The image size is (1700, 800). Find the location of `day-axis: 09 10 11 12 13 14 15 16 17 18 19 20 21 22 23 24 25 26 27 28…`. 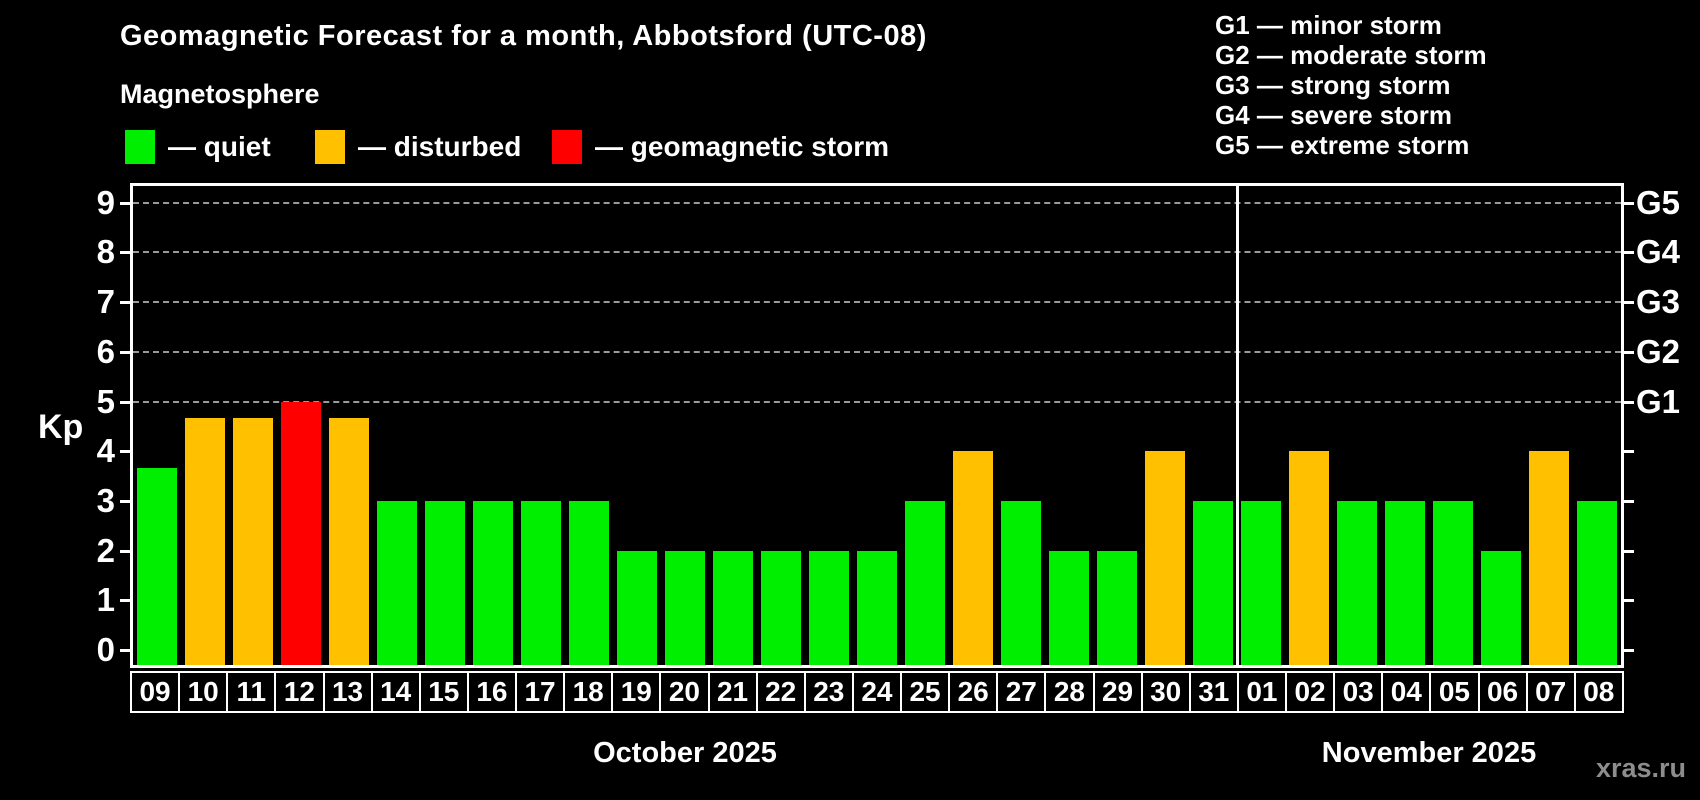

day-axis: 09 10 11 12 13 14 15 16 17 18 19 20 21 22 23 24 25 26 27 28… is located at coordinates (877, 692).